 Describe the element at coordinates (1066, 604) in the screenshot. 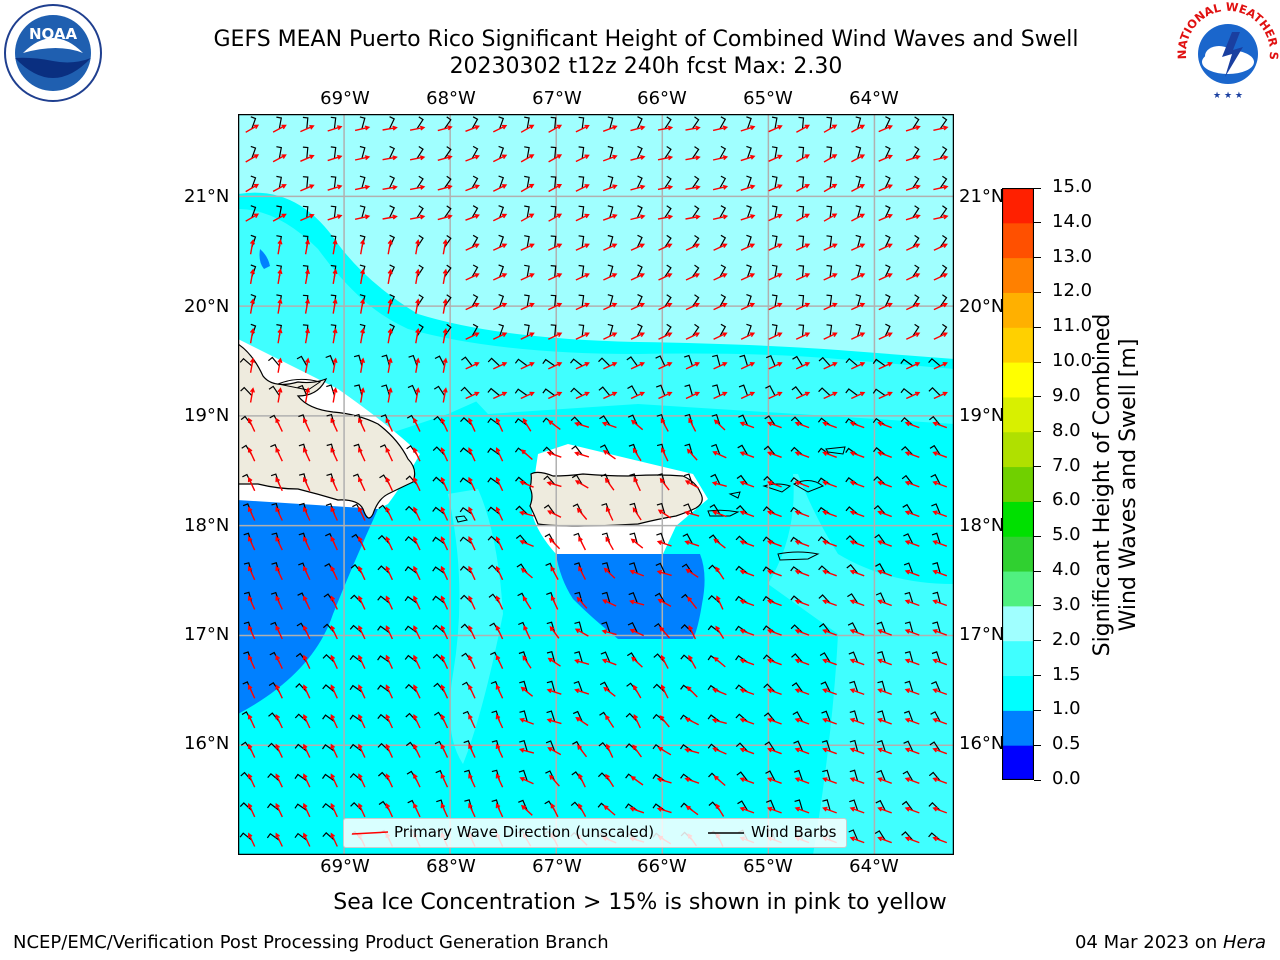

I see `colorbar-tick-label: 3.0` at that location.